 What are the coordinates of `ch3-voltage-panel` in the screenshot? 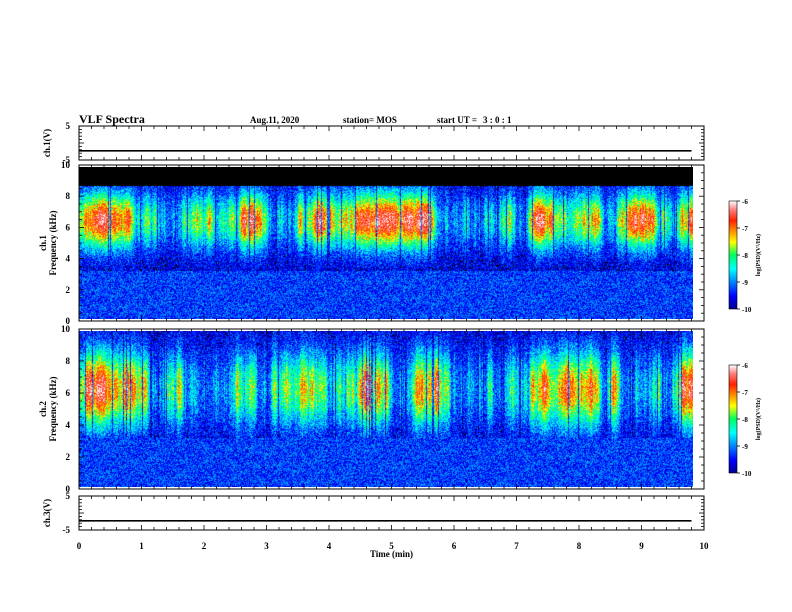 It's located at (391, 513).